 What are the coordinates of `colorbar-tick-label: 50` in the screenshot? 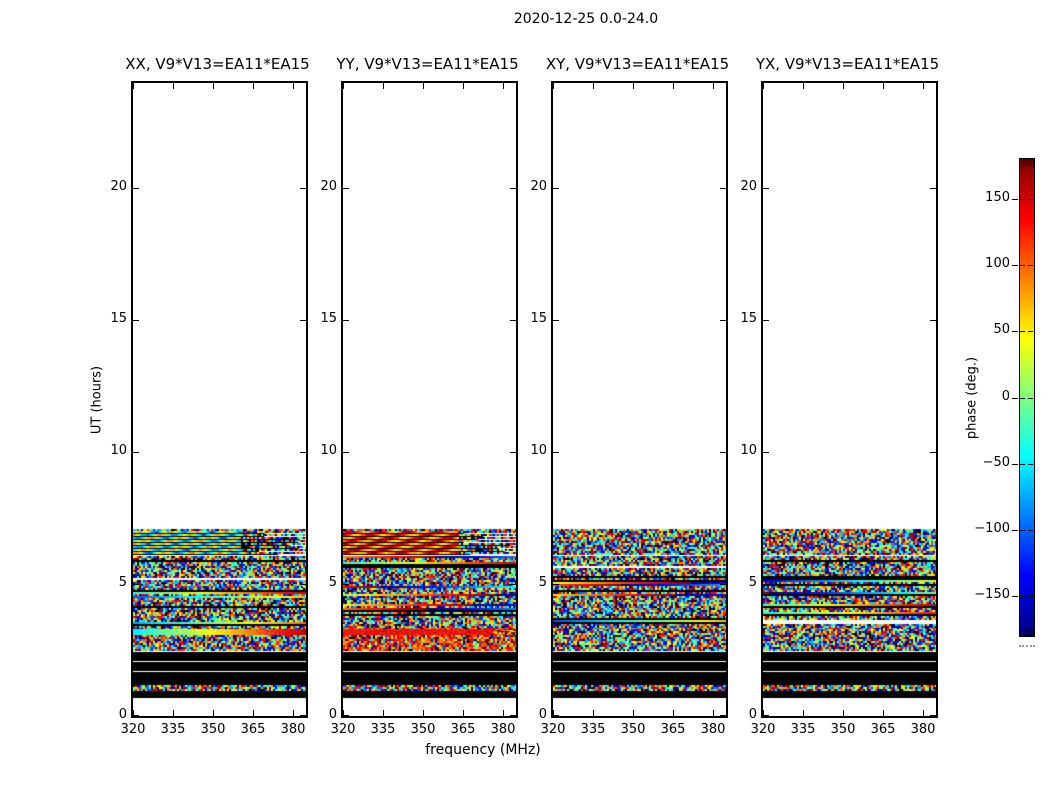 It's located at (1001, 329).